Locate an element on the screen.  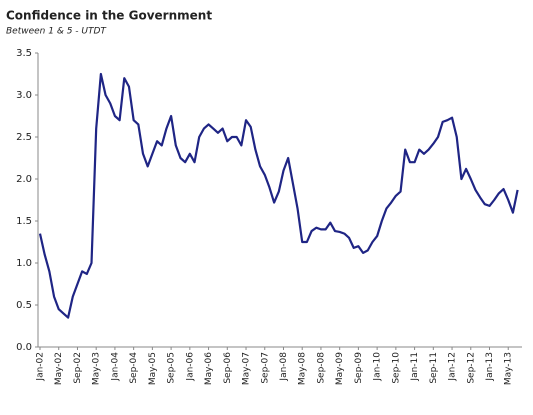
x-tick-label: Jan-06 is located at coordinates (190, 367).